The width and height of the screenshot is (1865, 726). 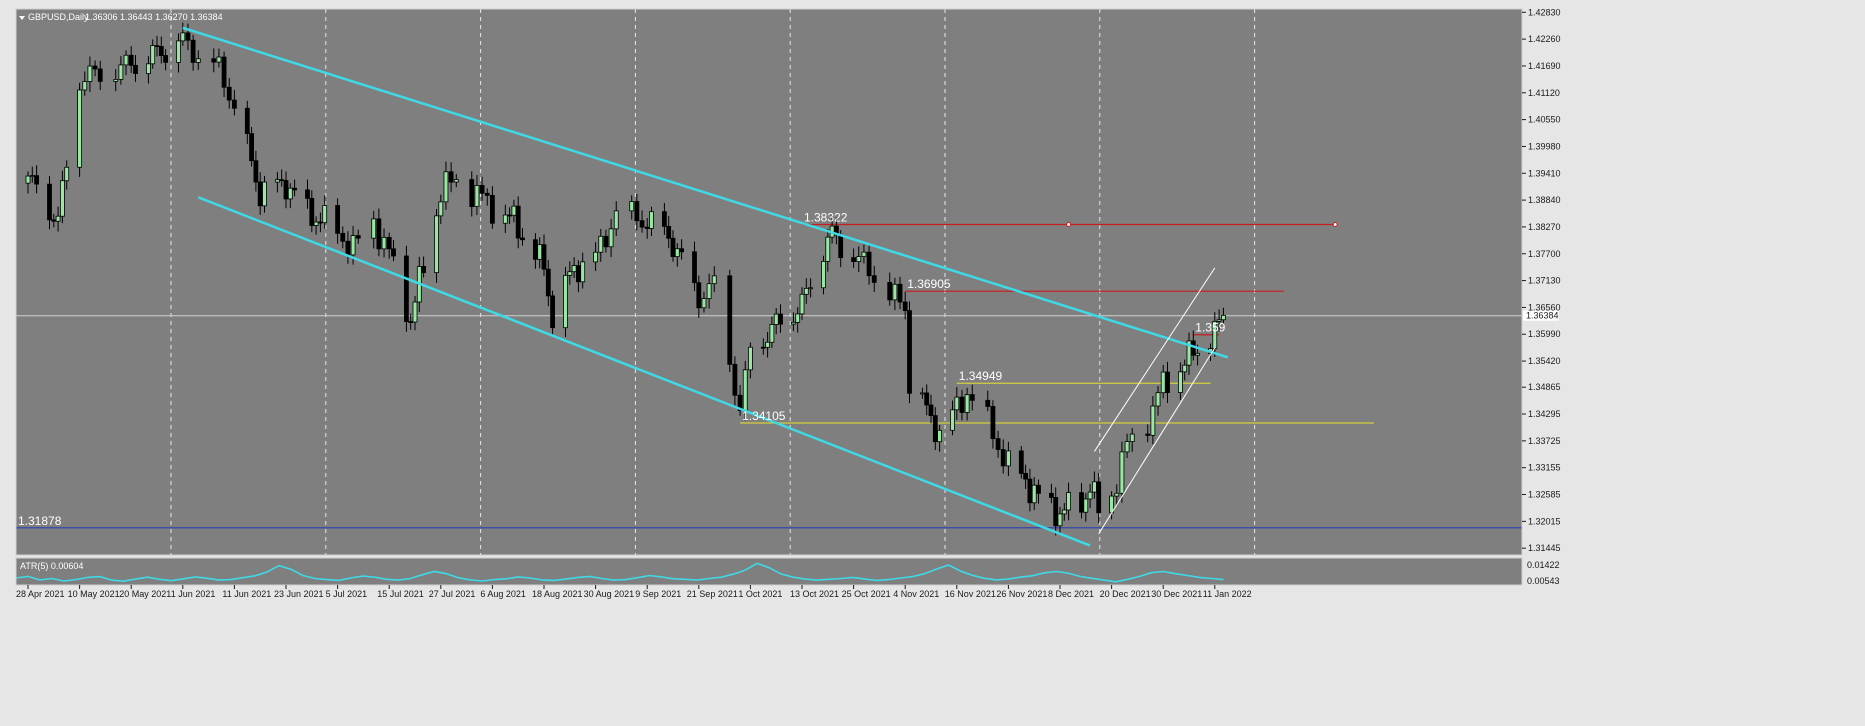 What do you see at coordinates (1544, 307) in the screenshot?
I see `y-tick-label: 1.36560` at bounding box center [1544, 307].